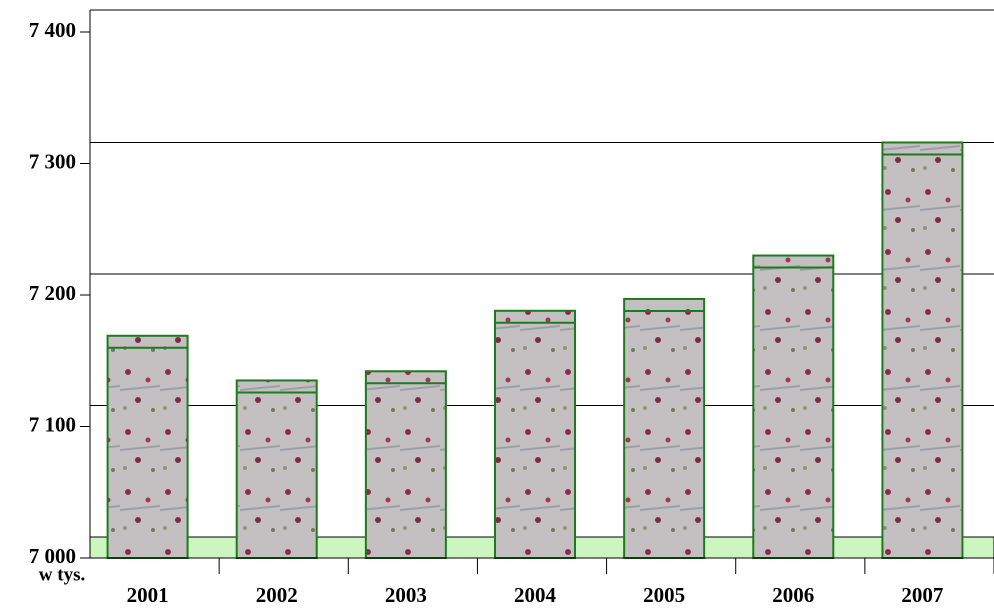 The height and width of the screenshot is (612, 994). Describe the element at coordinates (52, 161) in the screenshot. I see `y-tick-label: 7 300` at that location.